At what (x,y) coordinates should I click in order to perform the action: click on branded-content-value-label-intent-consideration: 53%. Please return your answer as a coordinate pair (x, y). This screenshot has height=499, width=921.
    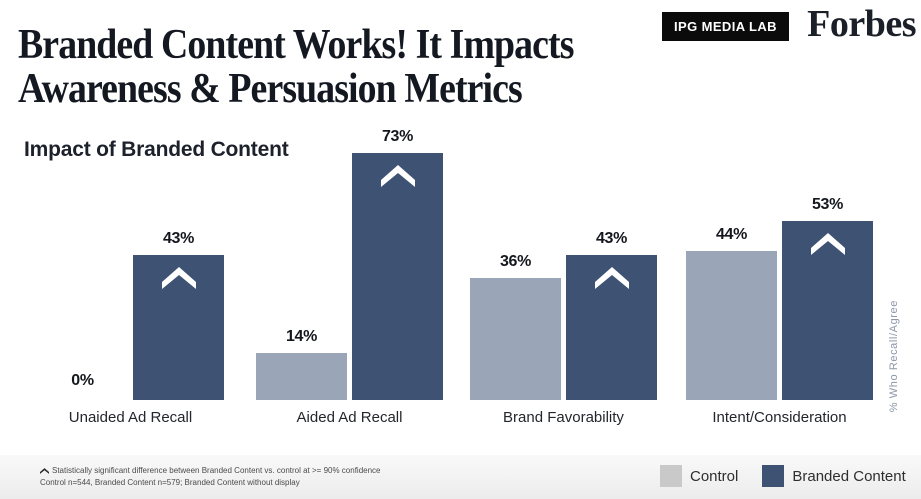
    Looking at the image, I should click on (827, 204).